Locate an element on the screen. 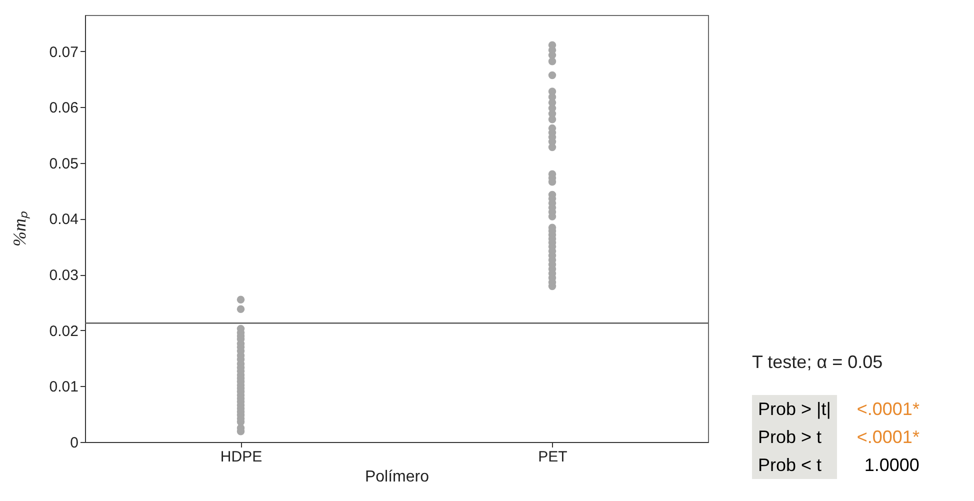 This screenshot has height=501, width=974. text: Prob > |t| is located at coordinates (794, 409).